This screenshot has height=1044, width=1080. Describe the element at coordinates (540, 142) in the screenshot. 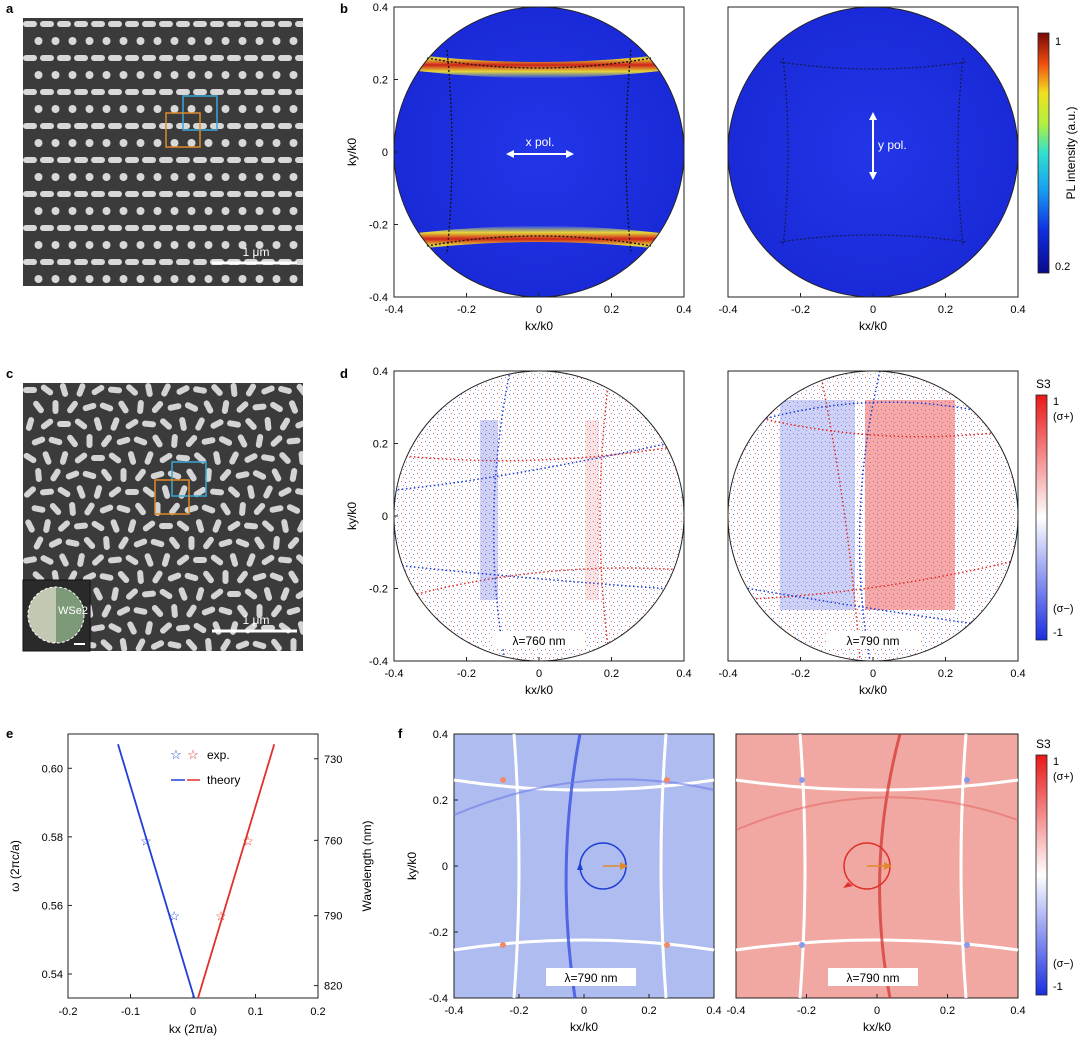

I see `x-pol-label: x pol.` at that location.